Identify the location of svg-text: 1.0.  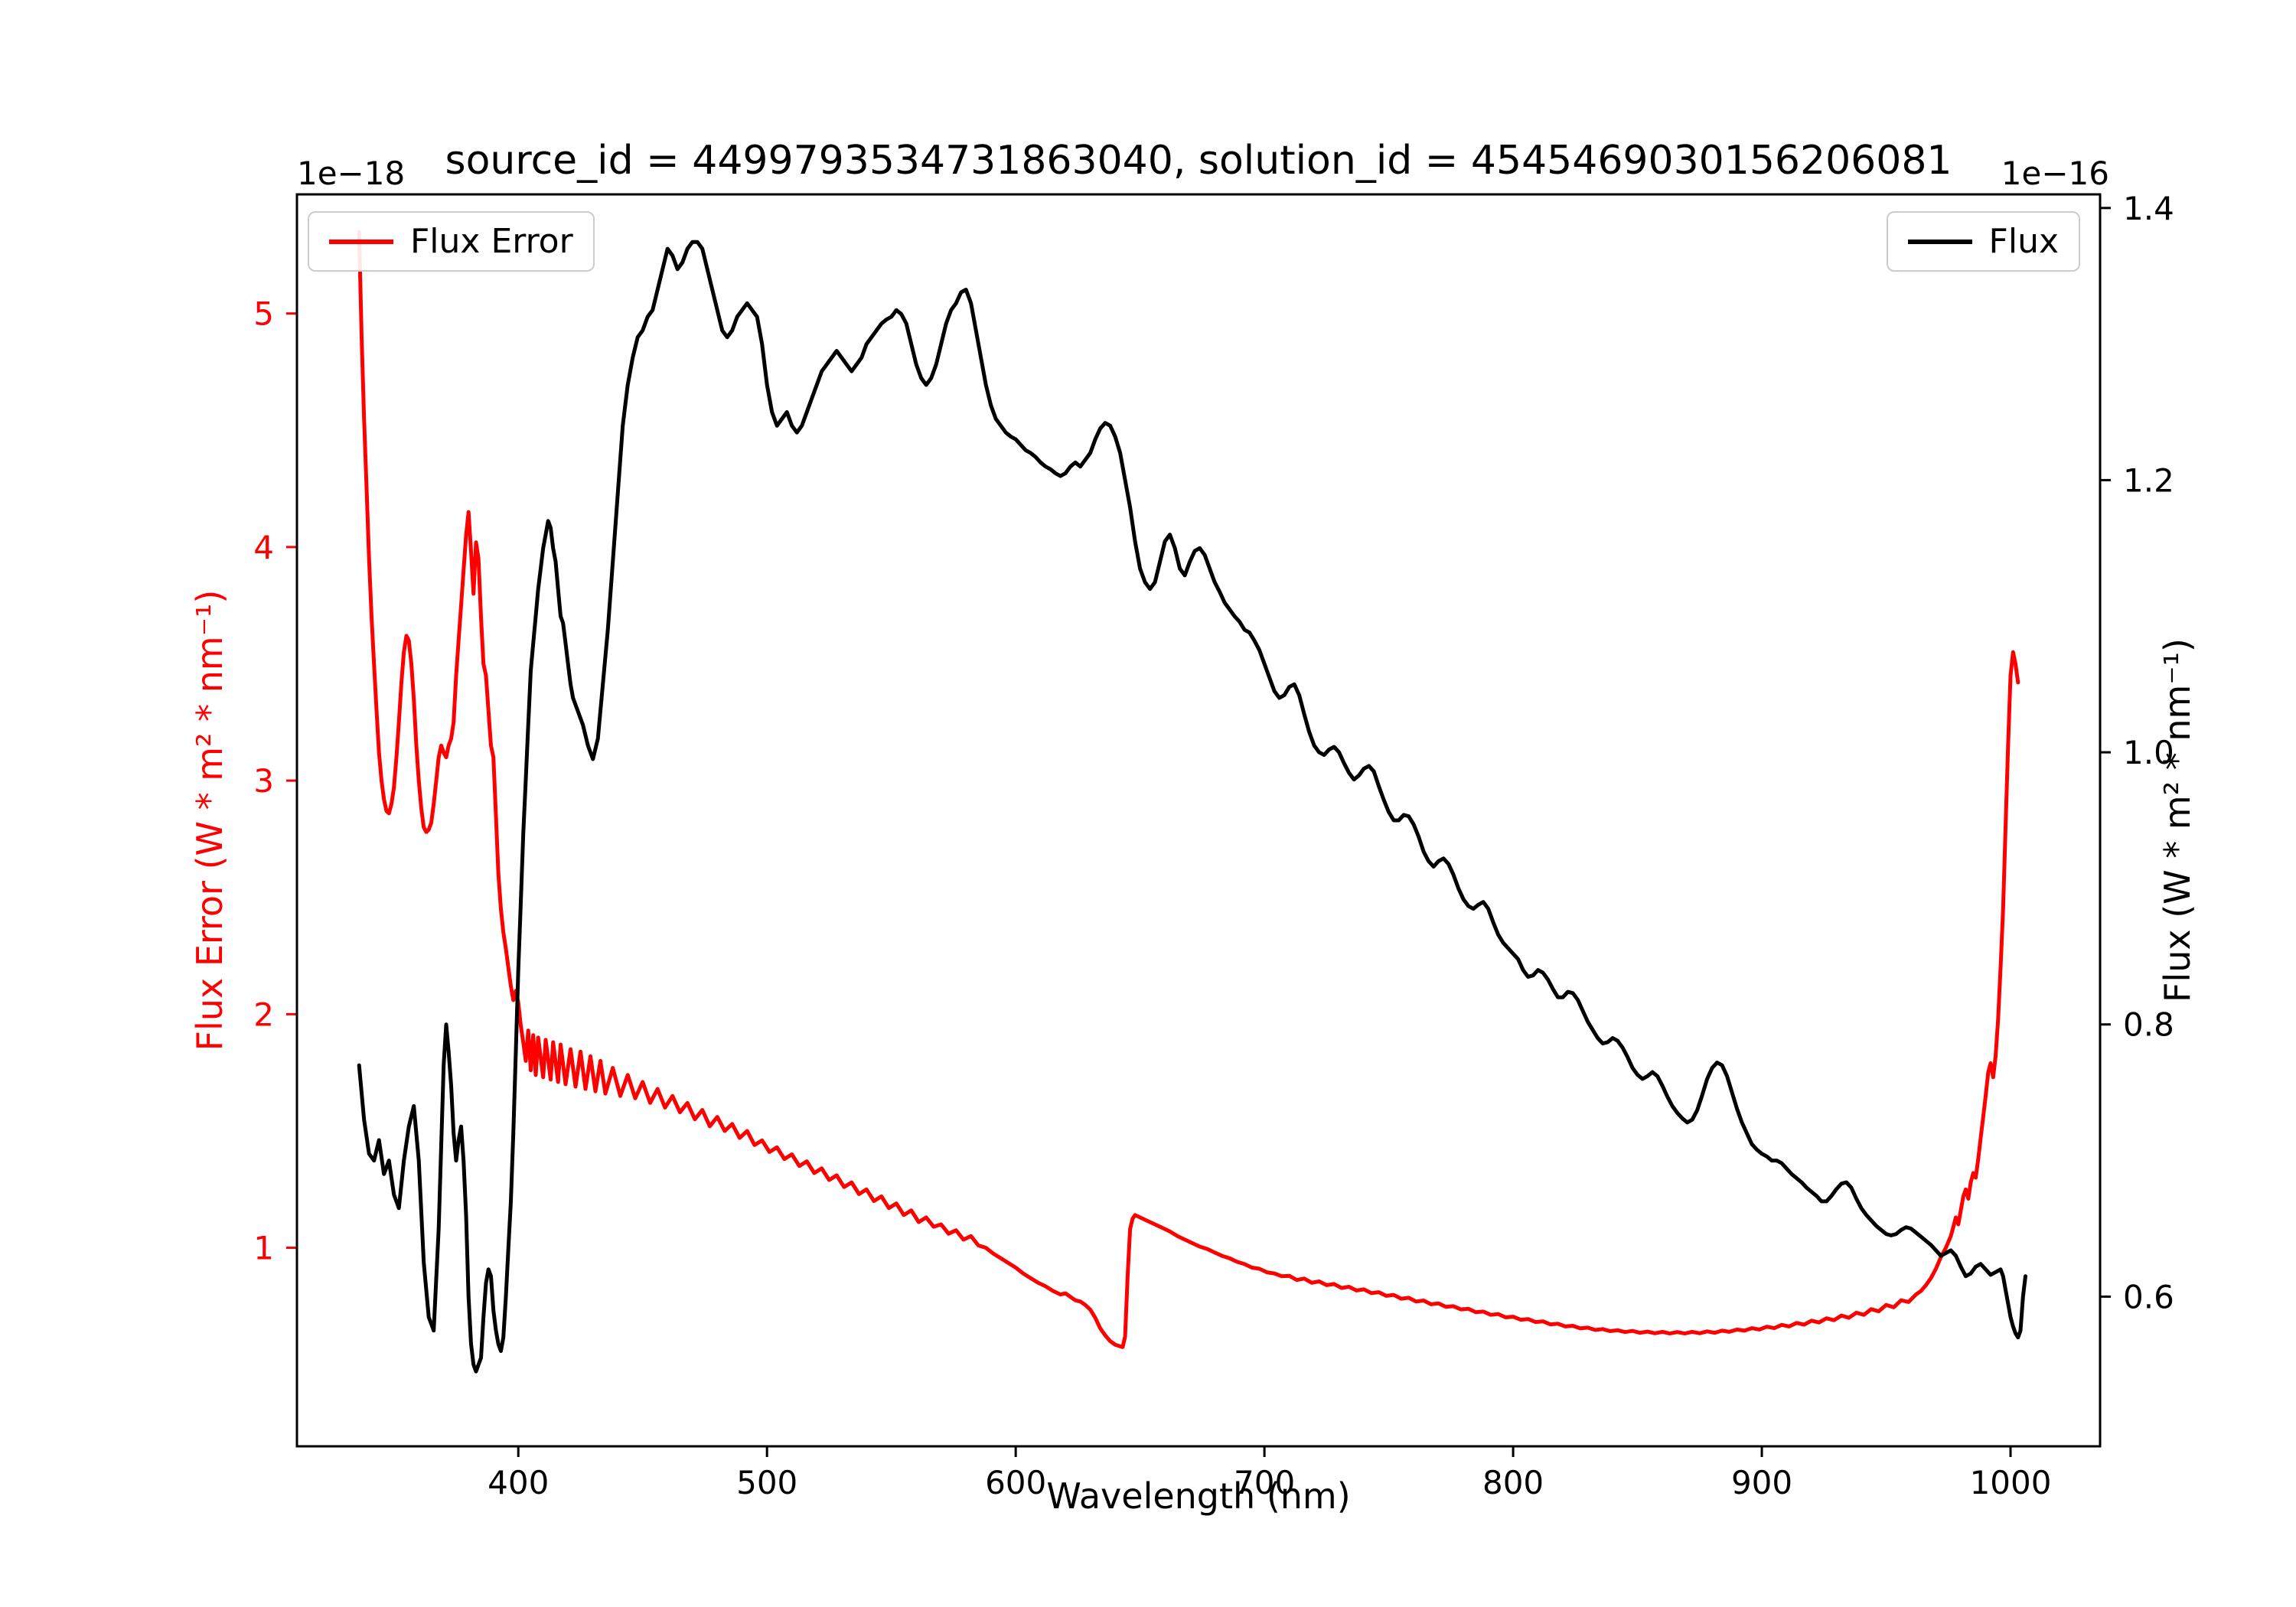
(2148, 753).